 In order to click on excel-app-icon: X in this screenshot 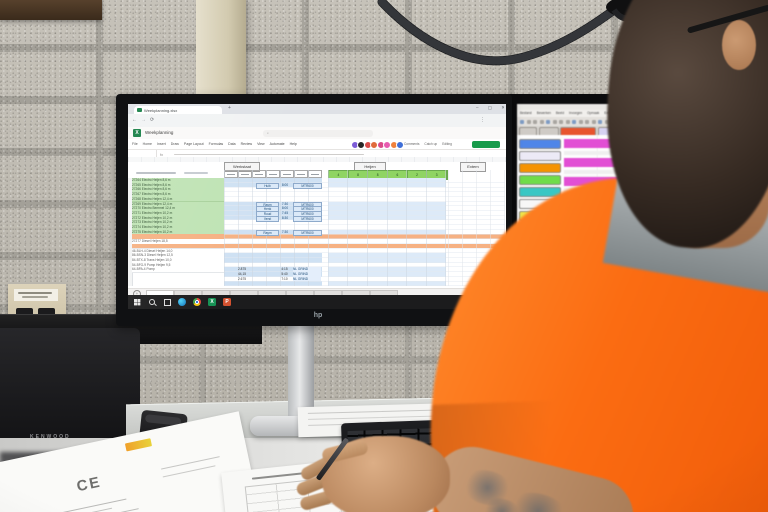, I will do `click(137, 133)`.